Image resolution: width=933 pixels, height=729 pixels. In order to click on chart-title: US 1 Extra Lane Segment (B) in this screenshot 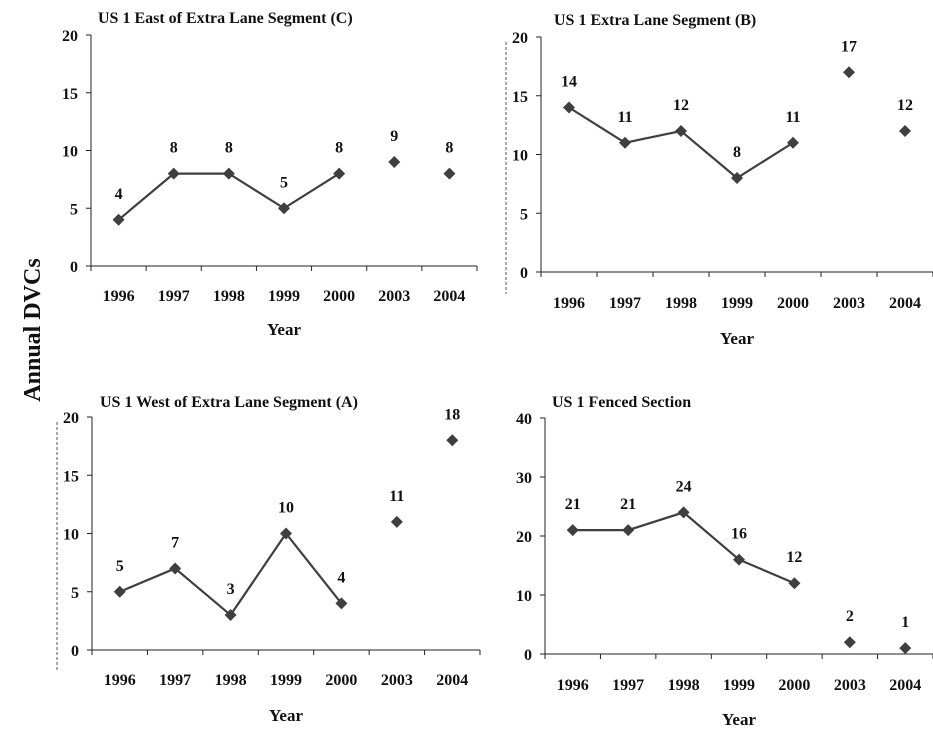, I will do `click(655, 20)`.